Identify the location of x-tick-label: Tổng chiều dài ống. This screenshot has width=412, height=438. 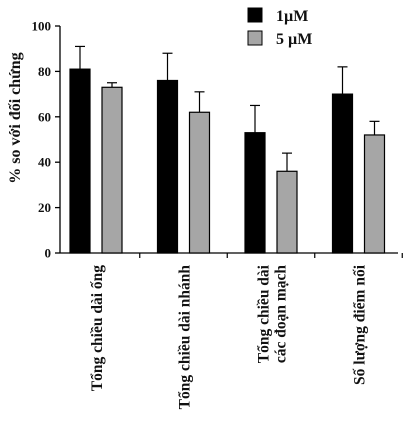
(97, 328).